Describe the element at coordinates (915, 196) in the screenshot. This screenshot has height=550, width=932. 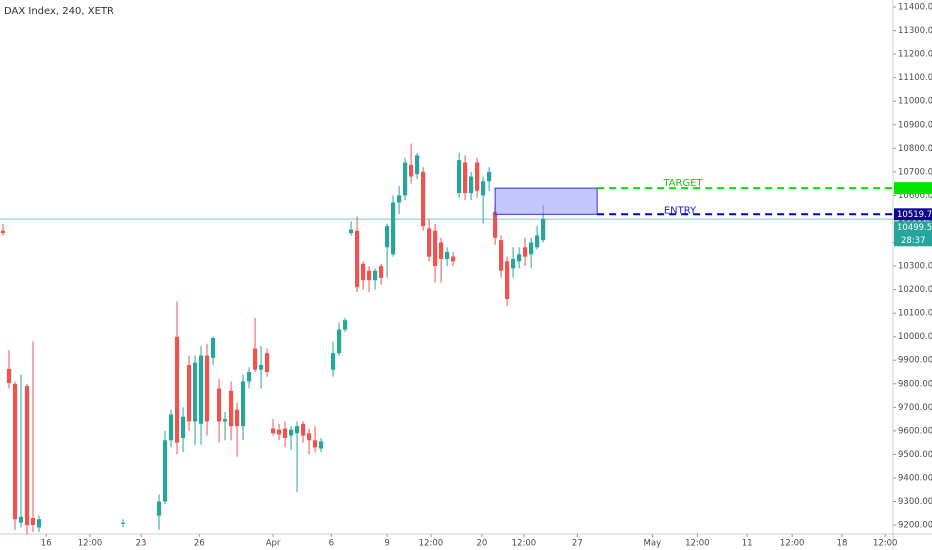
I see `y-tick-label: 10600.000` at that location.